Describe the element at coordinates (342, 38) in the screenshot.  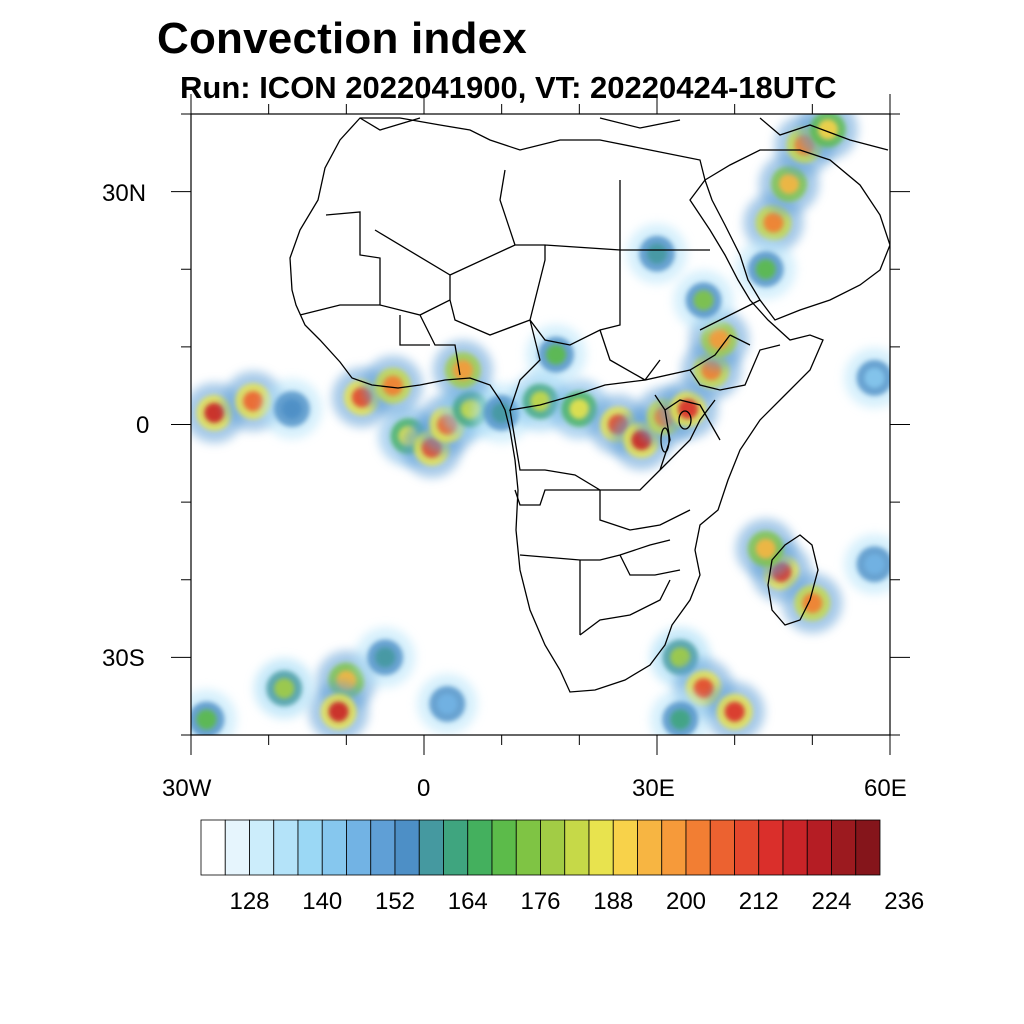
I see `page-title: Convection index` at that location.